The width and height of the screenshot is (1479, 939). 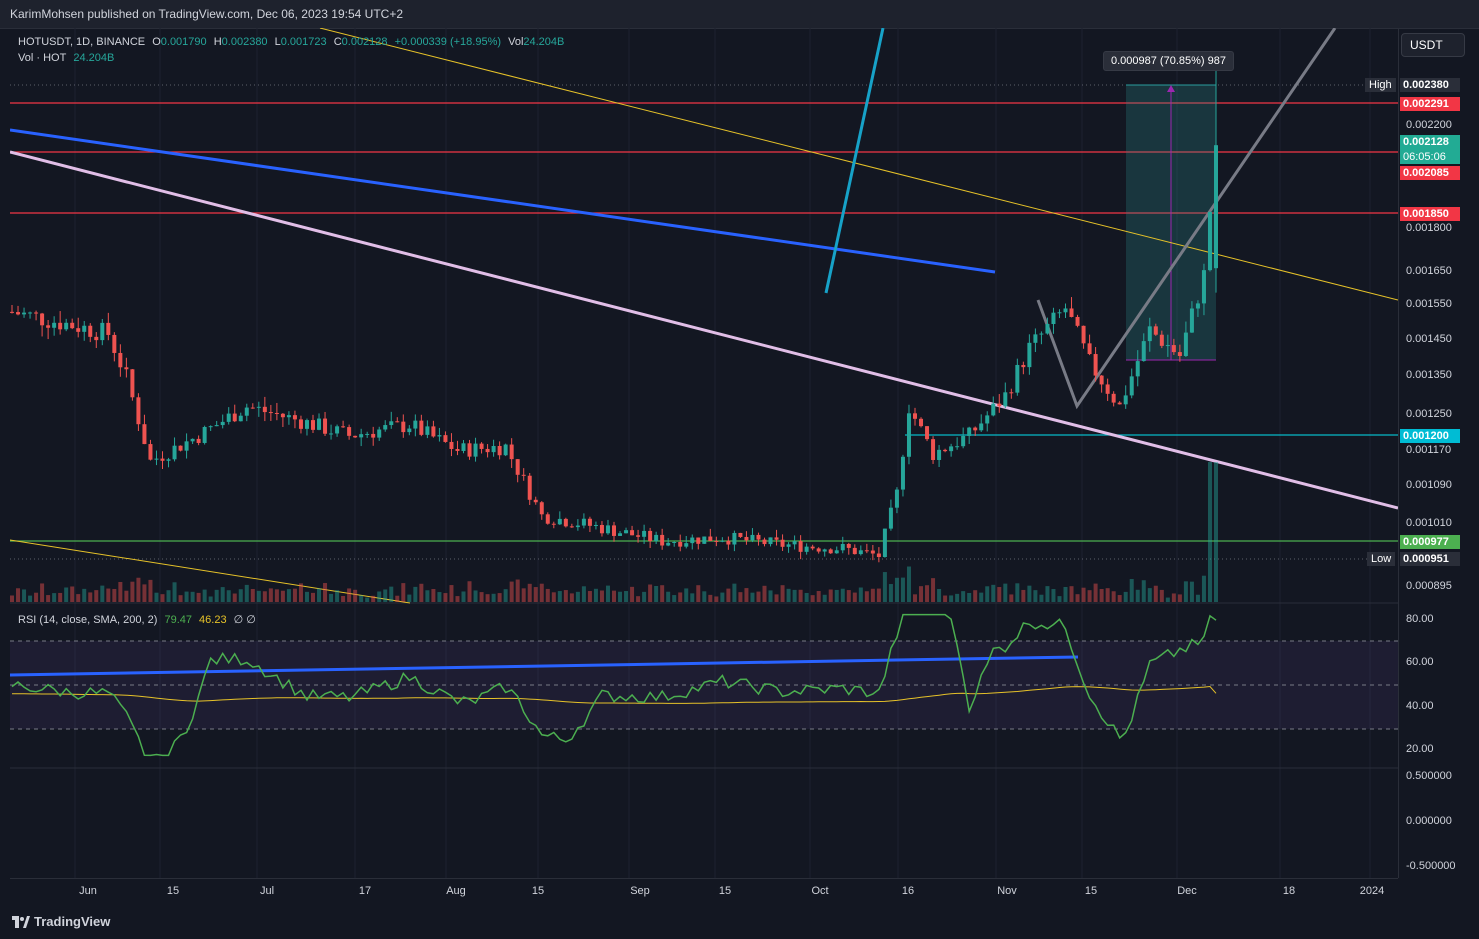 I want to click on symbol-label: HOTUSDT, 1D, BINANCE, so click(x=82, y=42).